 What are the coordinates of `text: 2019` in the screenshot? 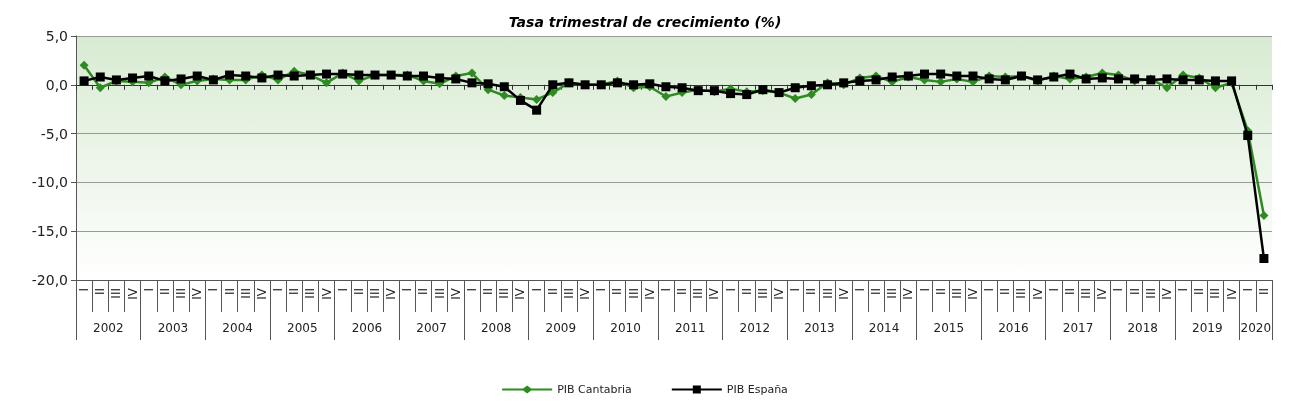 It's located at (1207, 328).